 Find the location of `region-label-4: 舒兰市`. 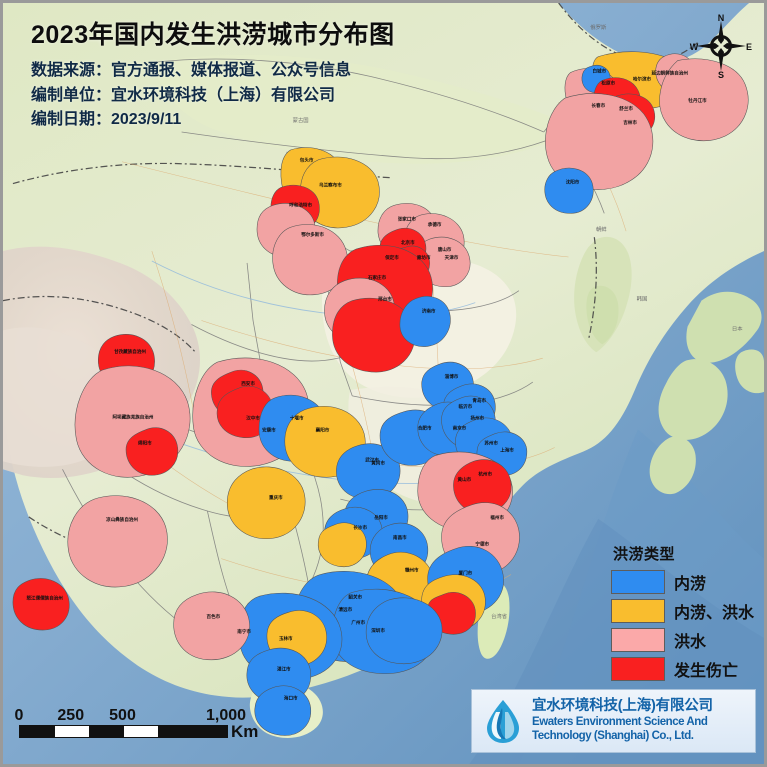

region-label-4: 舒兰市 is located at coordinates (626, 108).